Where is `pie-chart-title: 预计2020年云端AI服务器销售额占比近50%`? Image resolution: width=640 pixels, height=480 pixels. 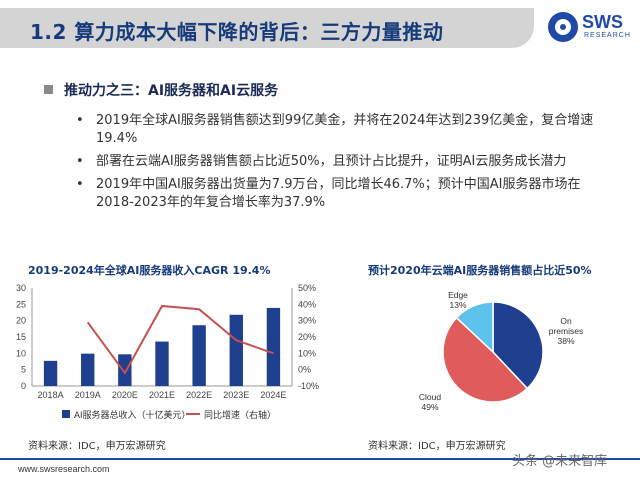 pie-chart-title: 预计2020年云端AI服务器销售额占比近50% is located at coordinates (480, 270).